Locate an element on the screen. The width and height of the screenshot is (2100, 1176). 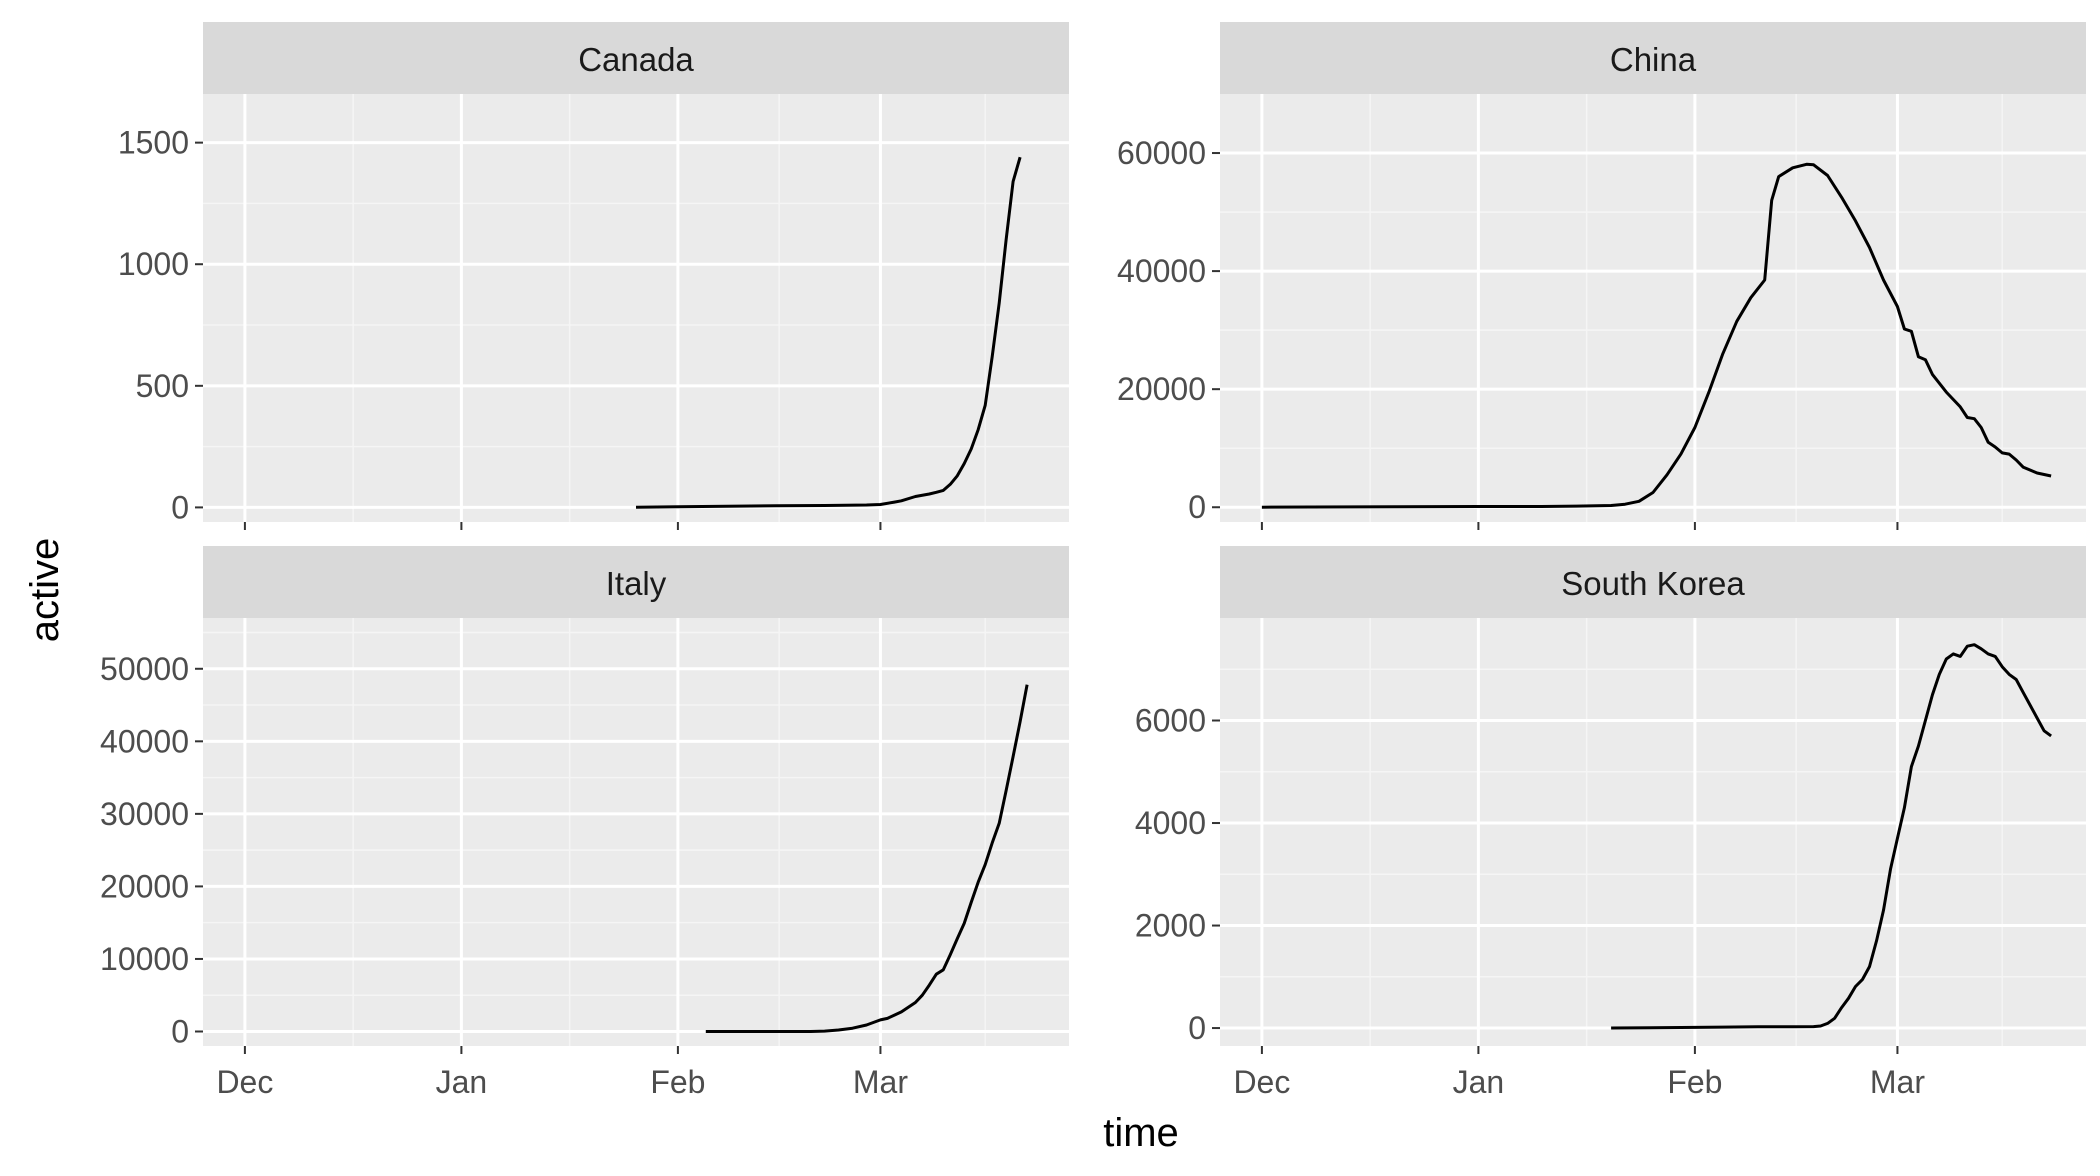
series-line-italy is located at coordinates (867, 858).